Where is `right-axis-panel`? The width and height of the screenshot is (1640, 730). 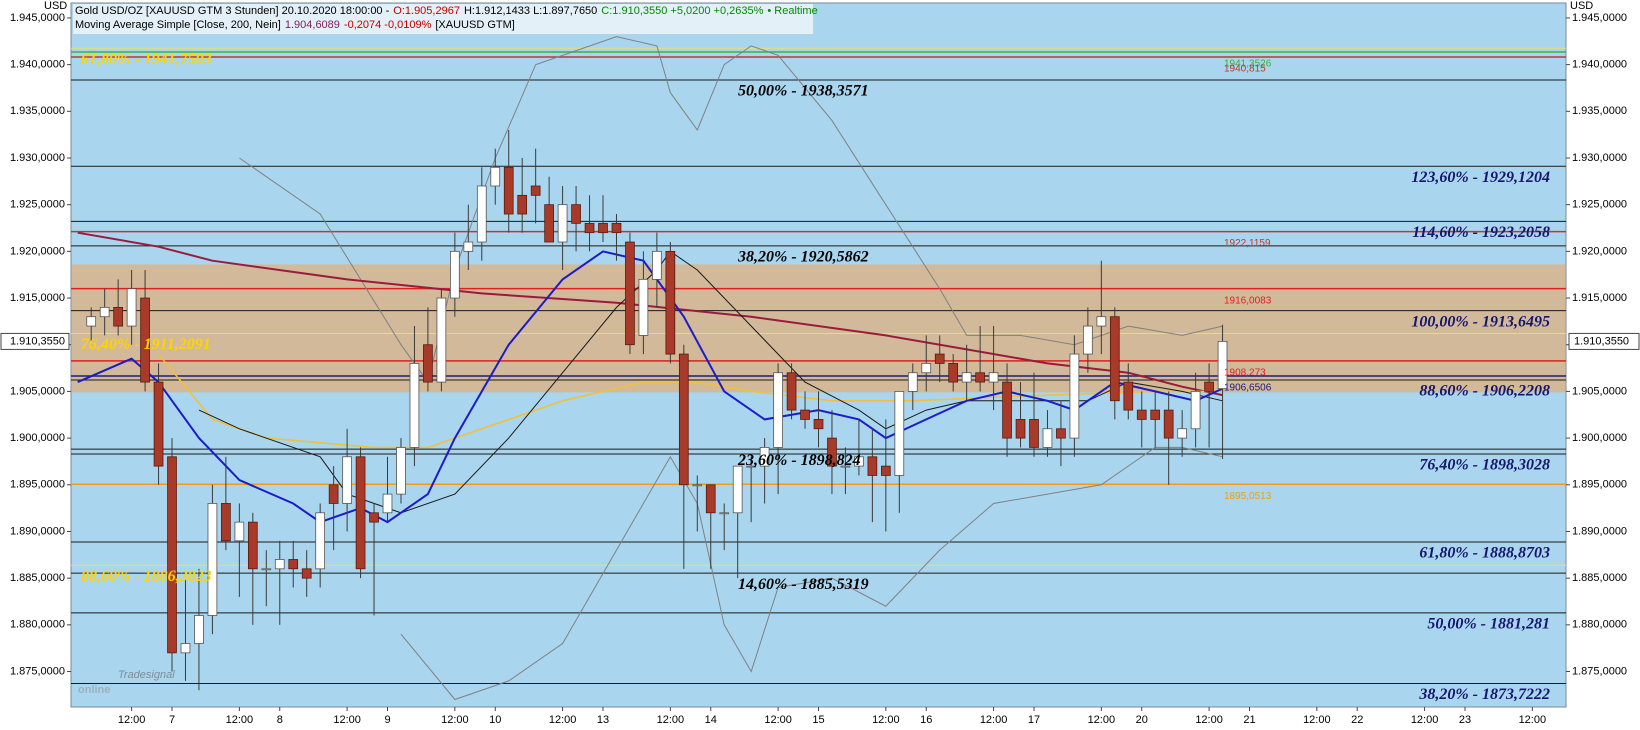 right-axis-panel is located at coordinates (1603, 365).